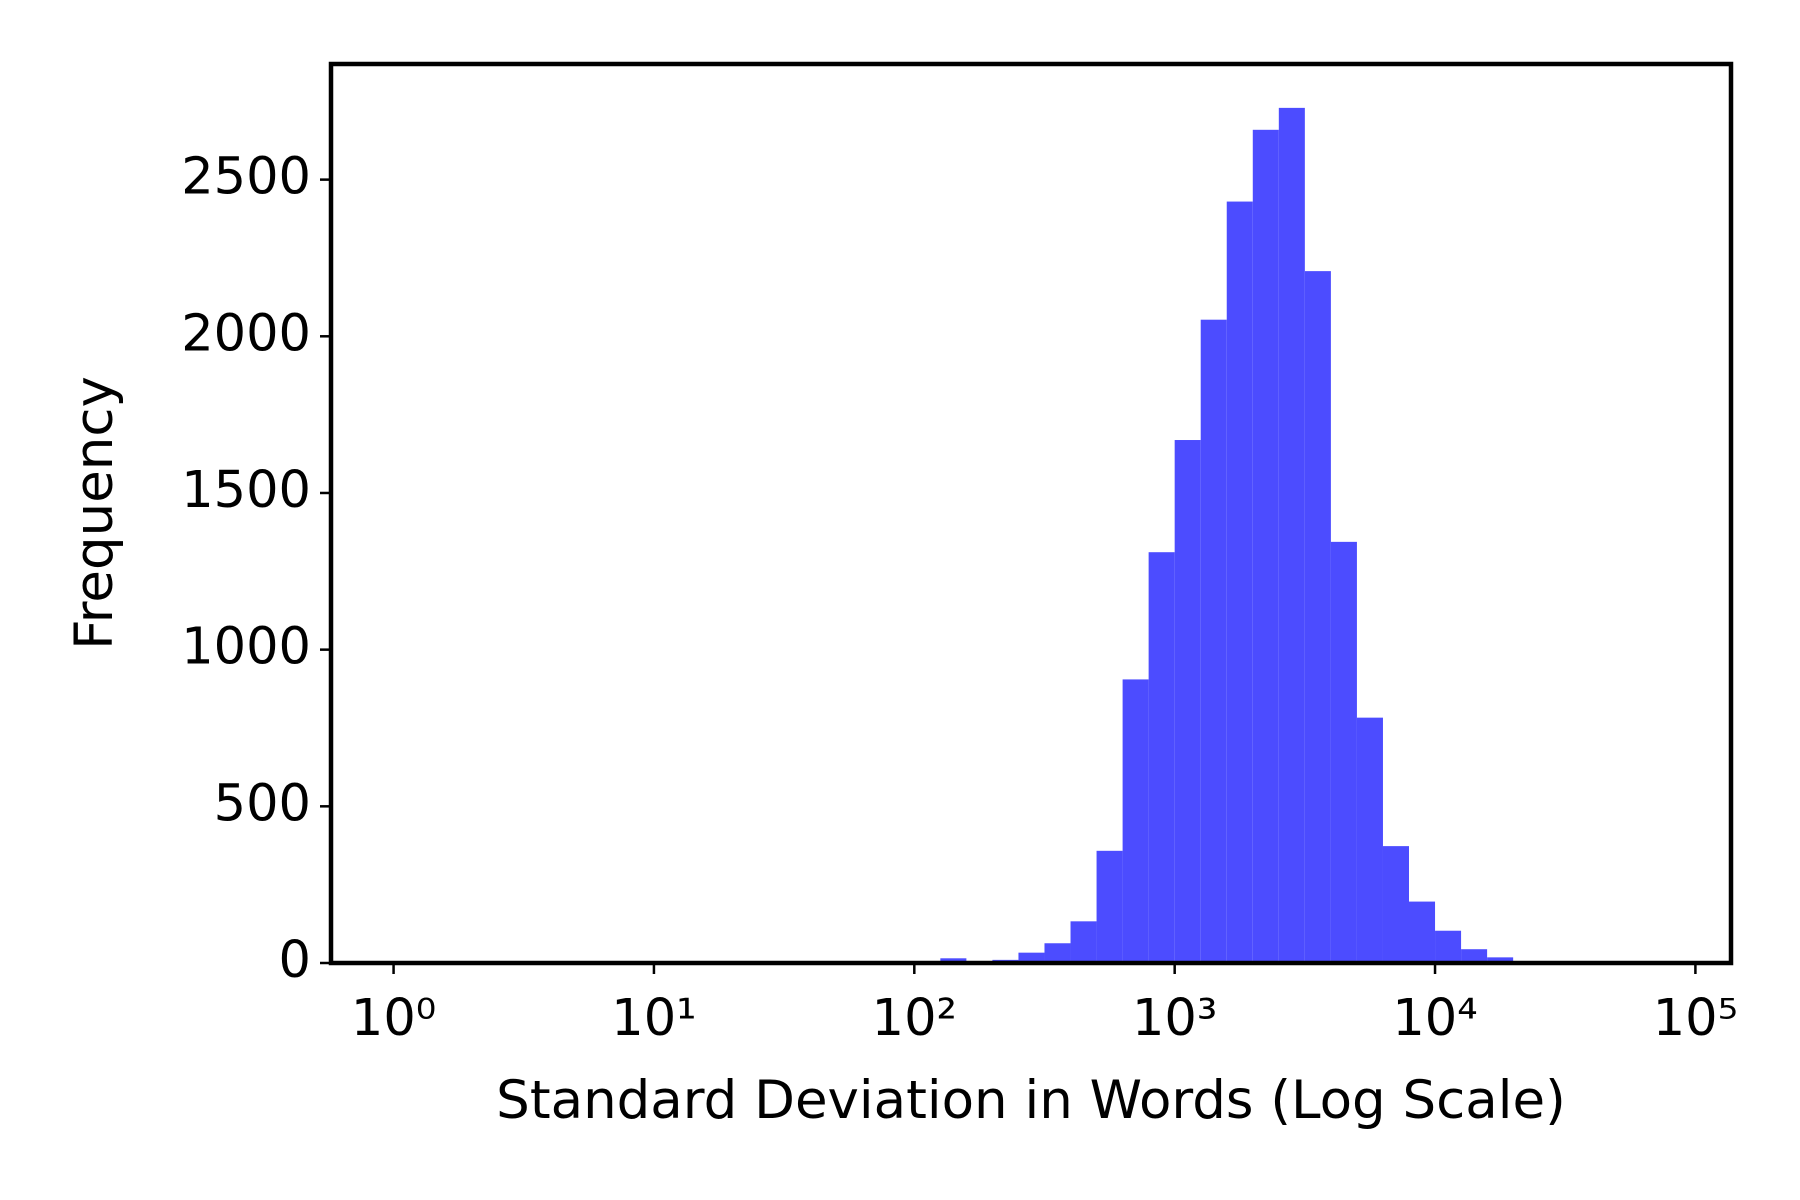 This screenshot has width=1800, height=1200. I want to click on x-tick-label: 10⁴, so click(1434, 1018).